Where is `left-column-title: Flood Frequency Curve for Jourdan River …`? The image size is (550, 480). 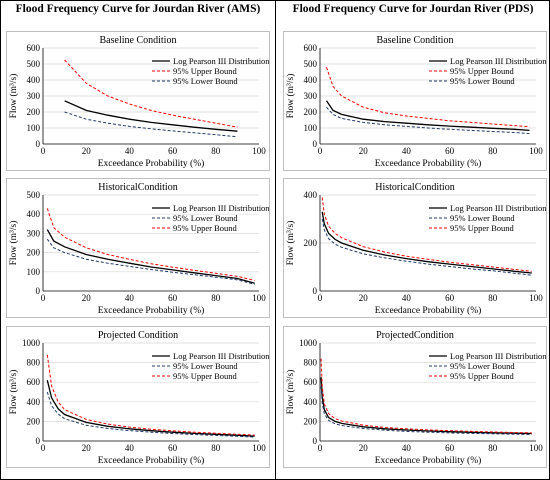 left-column-title: Flood Frequency Curve for Jourdan River … is located at coordinates (138, 9).